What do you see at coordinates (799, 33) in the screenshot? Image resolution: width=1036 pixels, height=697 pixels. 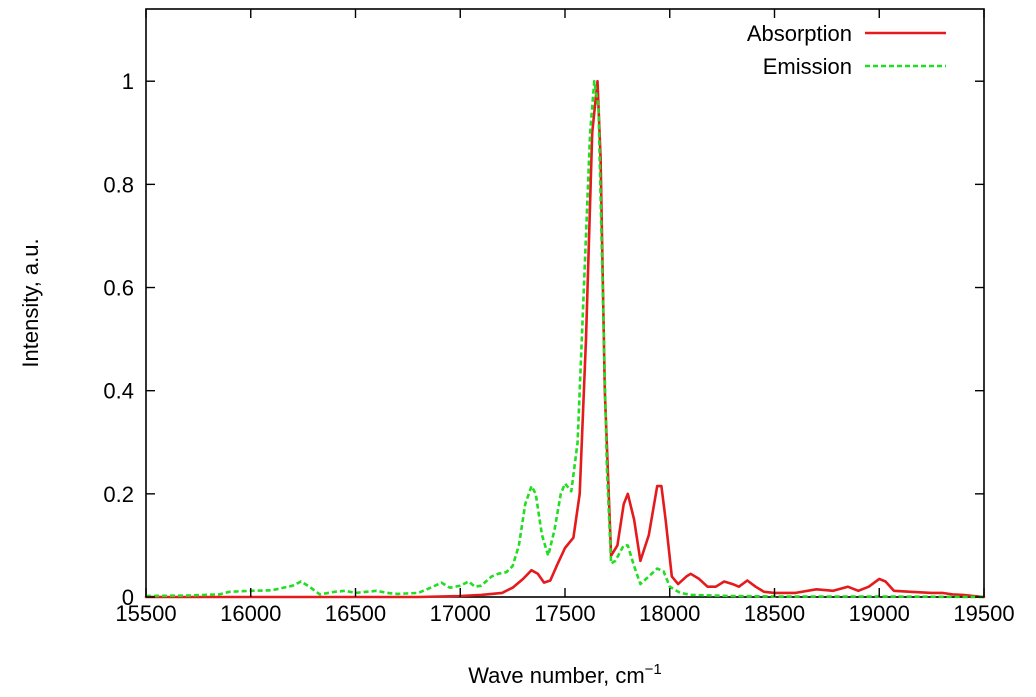 I see `legend-label-absorption: Absorption` at bounding box center [799, 33].